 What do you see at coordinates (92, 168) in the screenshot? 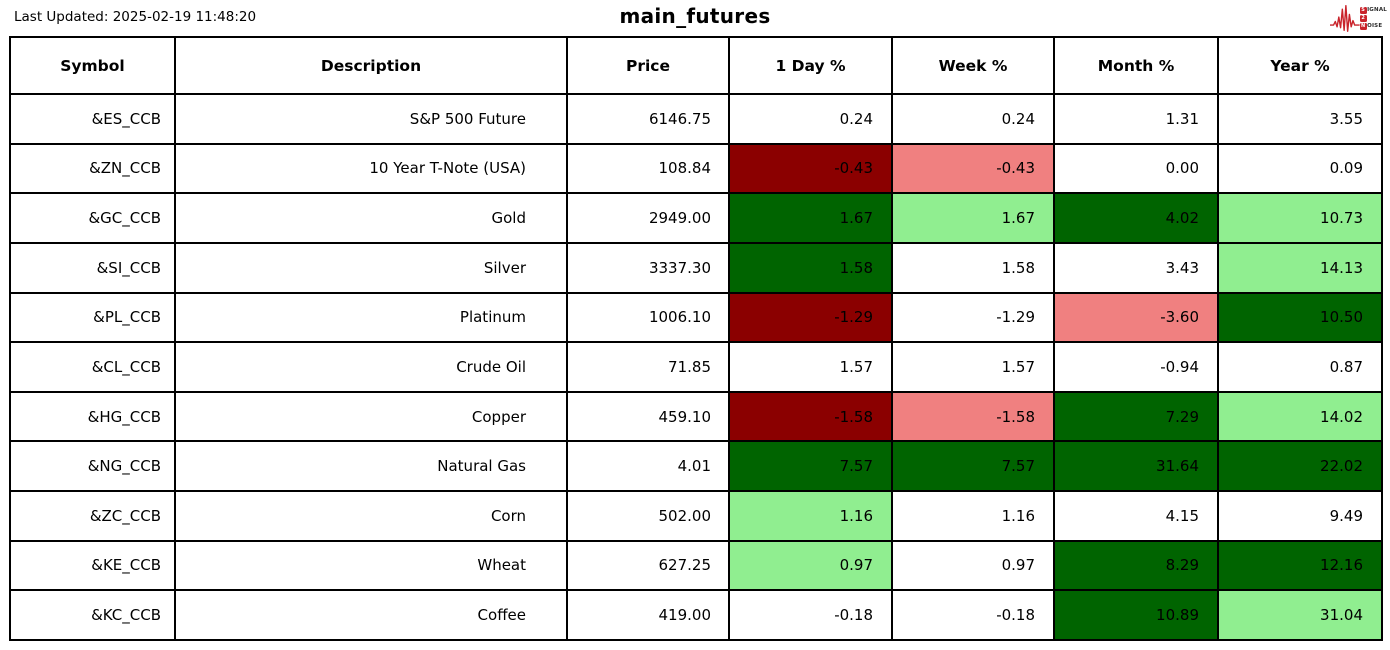
I see `cell-symbol: &ZN_CCB` at bounding box center [92, 168].